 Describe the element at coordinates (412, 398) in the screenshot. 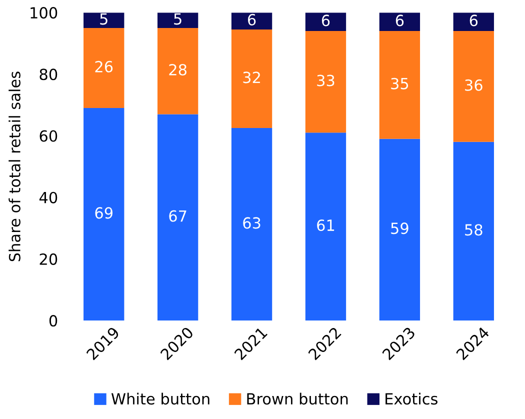

I see `legend-label: Exotics` at that location.